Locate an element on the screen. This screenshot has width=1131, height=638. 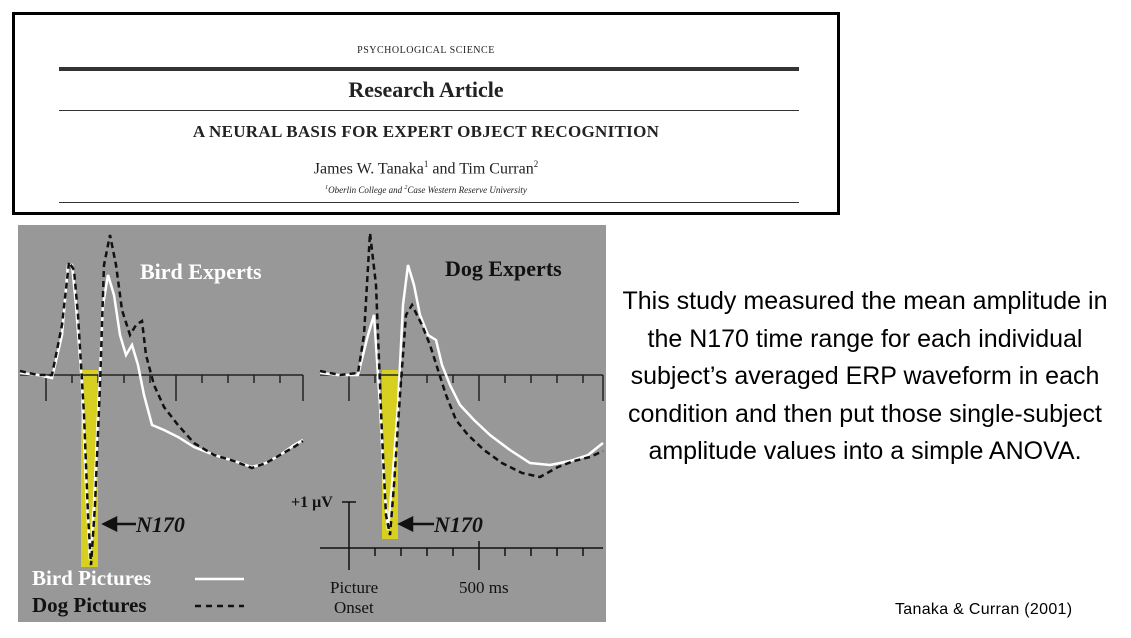
header-rule-thin is located at coordinates (429, 110).